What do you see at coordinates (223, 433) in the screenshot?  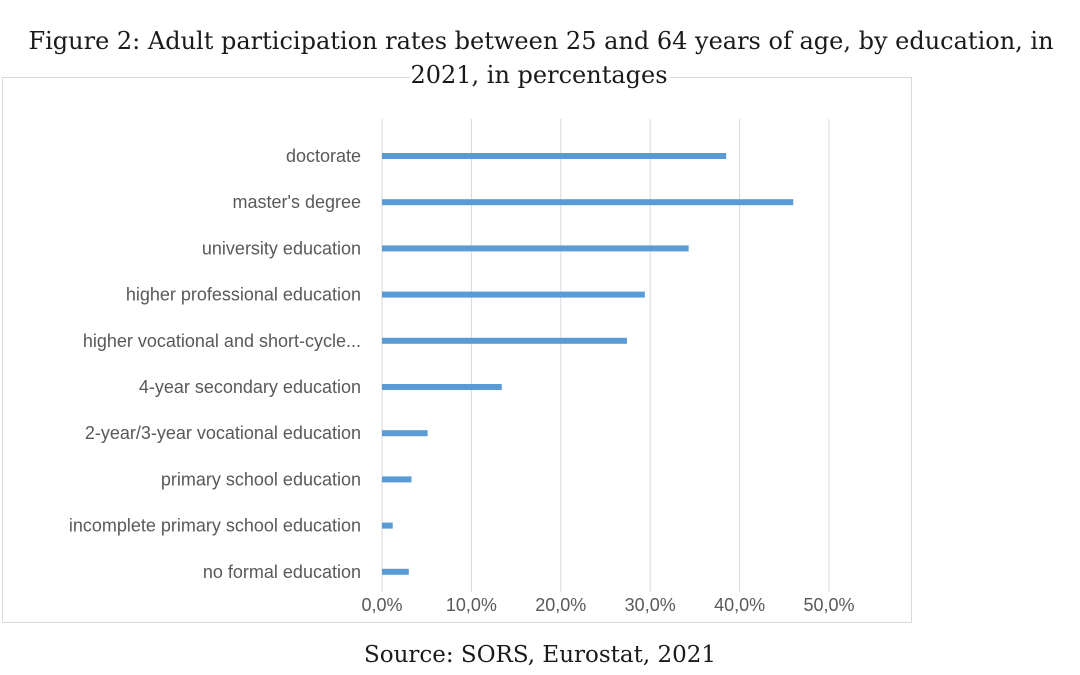 I see `category-label: 2-year/3-year vocational education` at bounding box center [223, 433].